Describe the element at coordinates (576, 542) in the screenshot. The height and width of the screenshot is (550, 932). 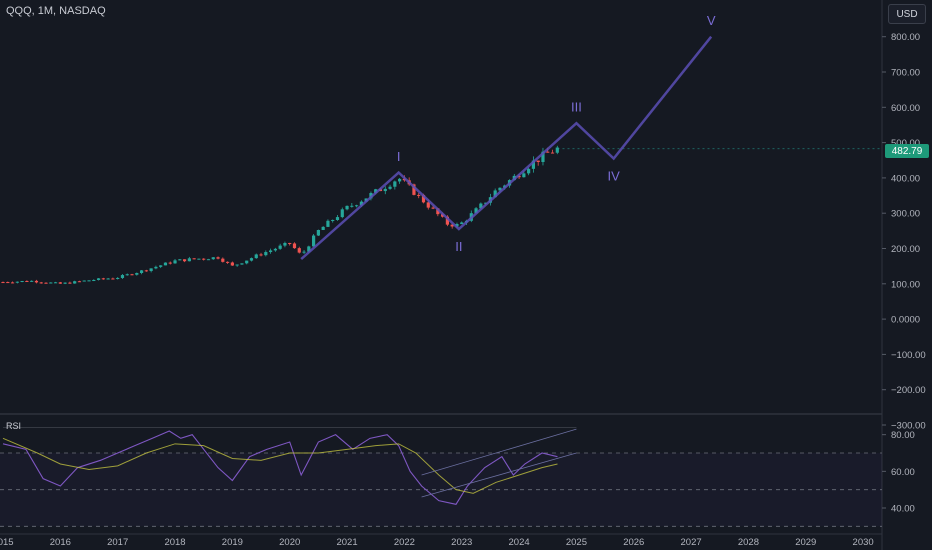
I see `x-tick-label: 2025` at that location.